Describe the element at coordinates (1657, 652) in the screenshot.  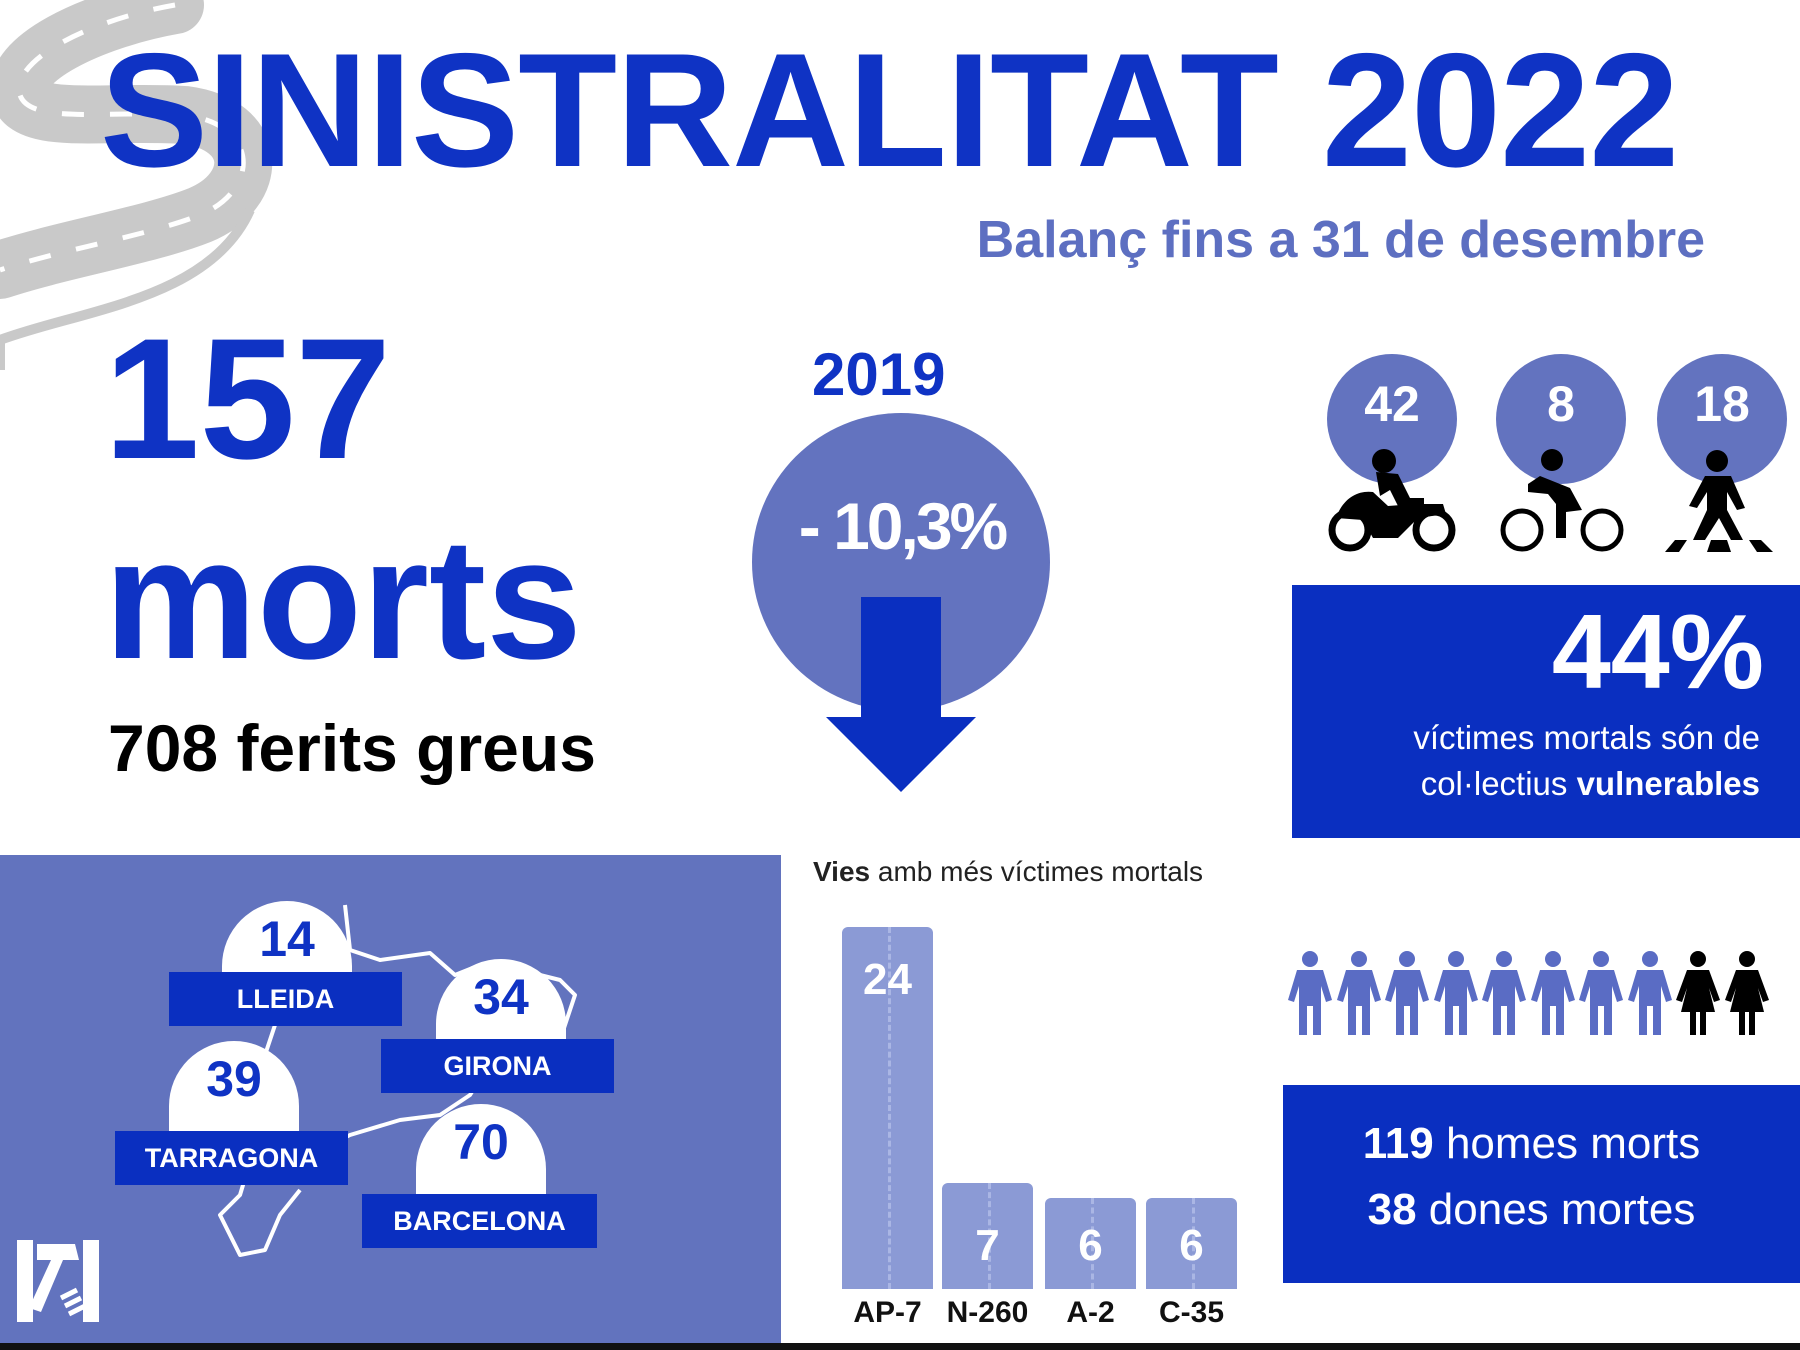
I see `vulnerable-percent: 44%` at that location.